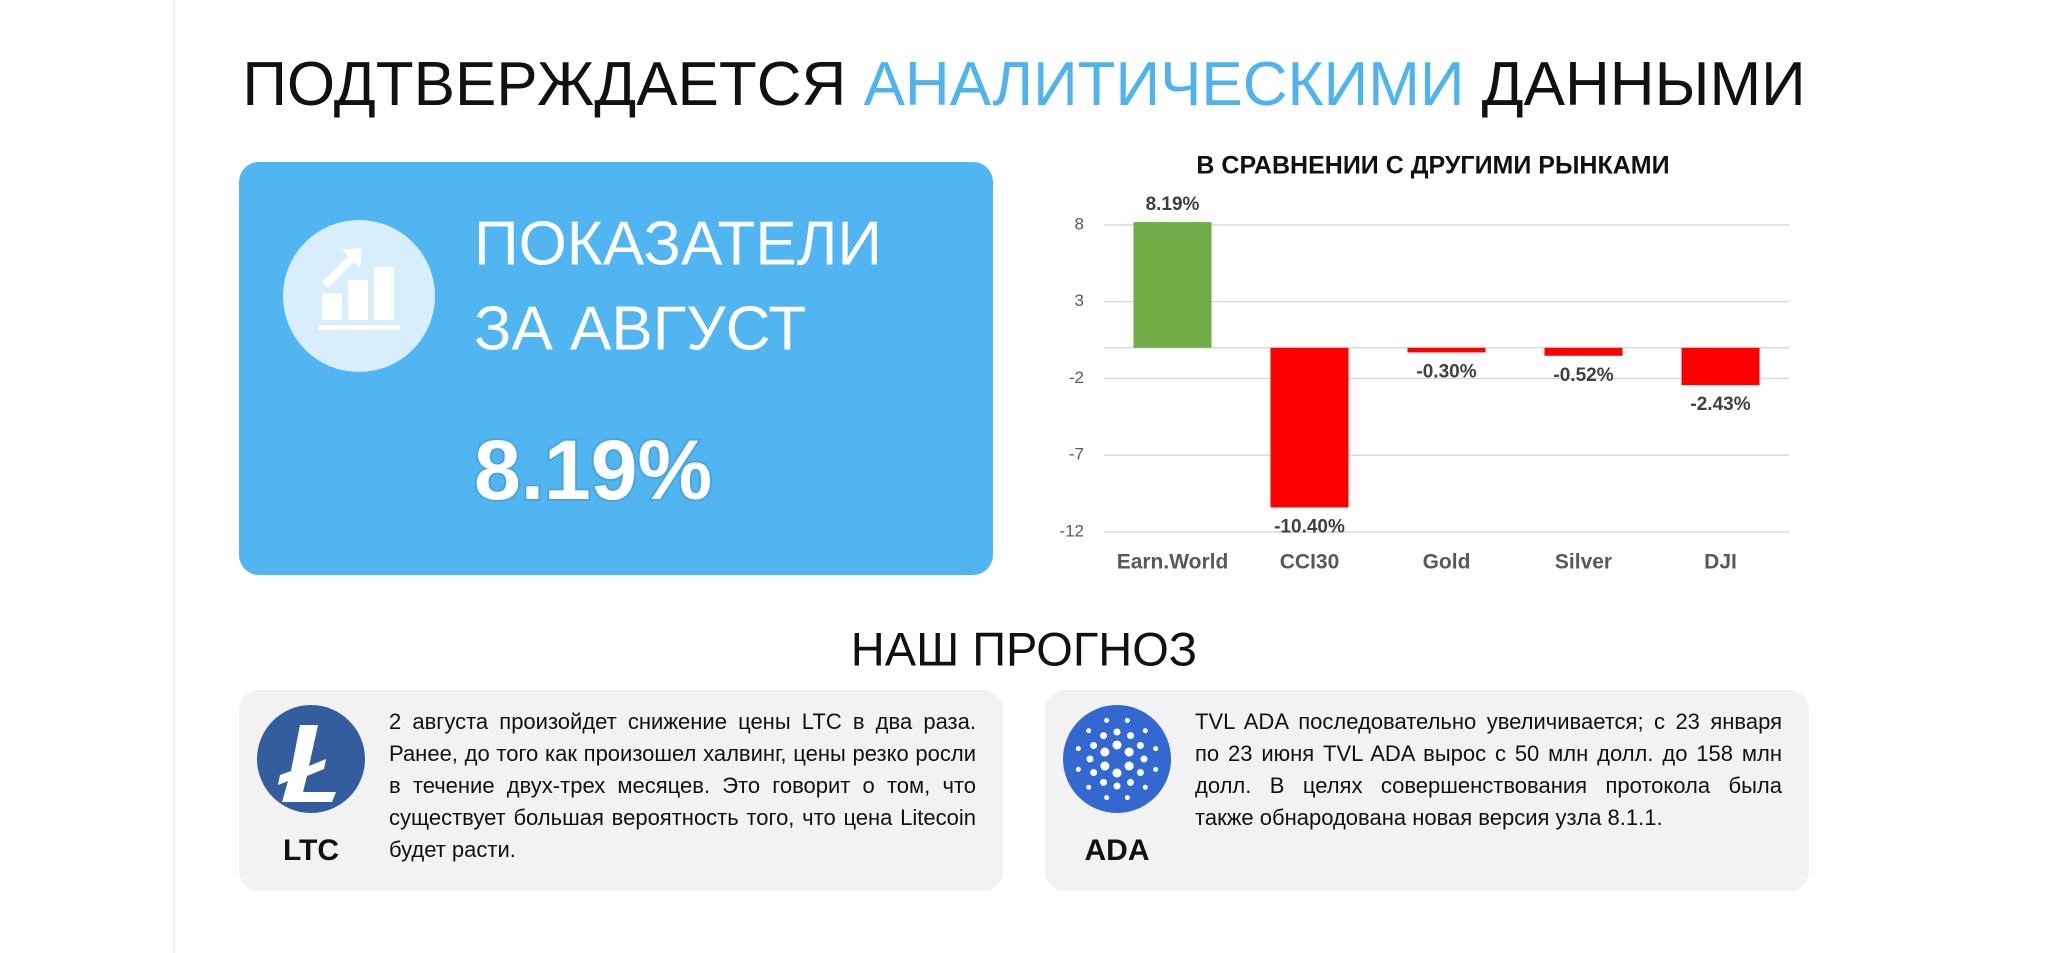 The width and height of the screenshot is (2048, 953). What do you see at coordinates (1583, 562) in the screenshot?
I see `x-tick-label: Silver` at bounding box center [1583, 562].